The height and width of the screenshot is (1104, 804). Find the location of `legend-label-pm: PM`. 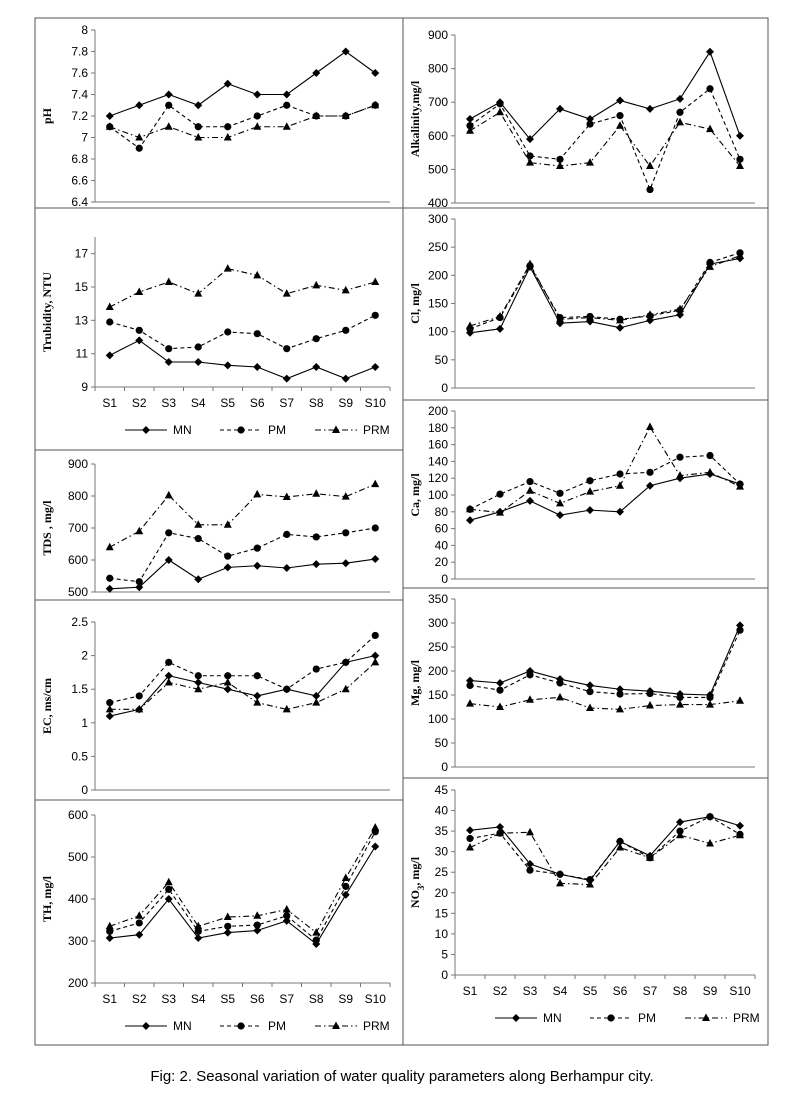

legend-label-pm: PM is located at coordinates (277, 1026).